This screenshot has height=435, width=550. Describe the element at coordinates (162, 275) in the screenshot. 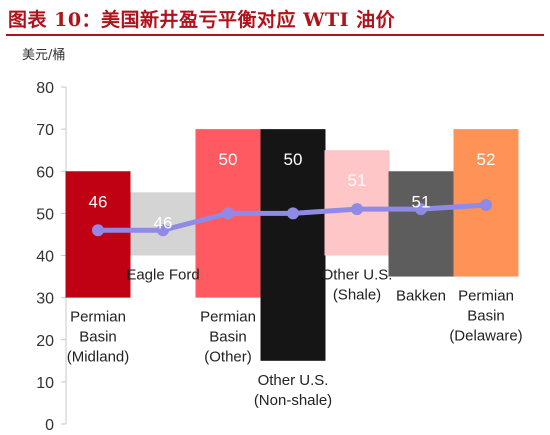

I see `category-label: Eagle Ford` at that location.